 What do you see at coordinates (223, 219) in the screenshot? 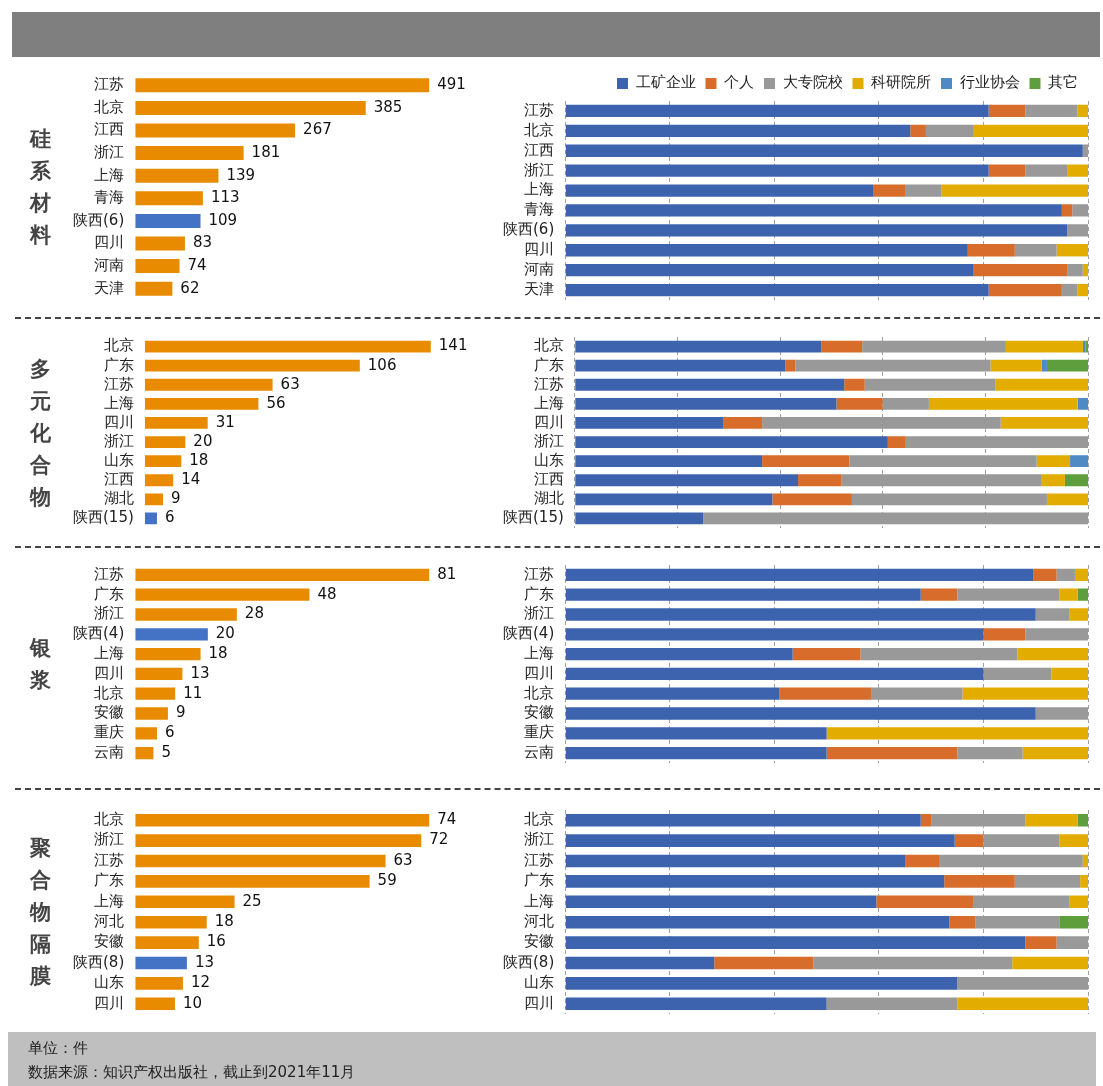
I see `data-label: 109` at bounding box center [223, 219].